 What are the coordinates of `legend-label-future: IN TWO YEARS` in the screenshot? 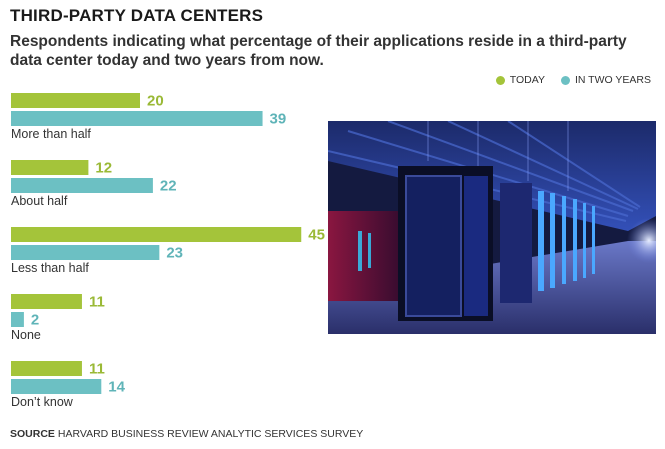 It's located at (612, 80).